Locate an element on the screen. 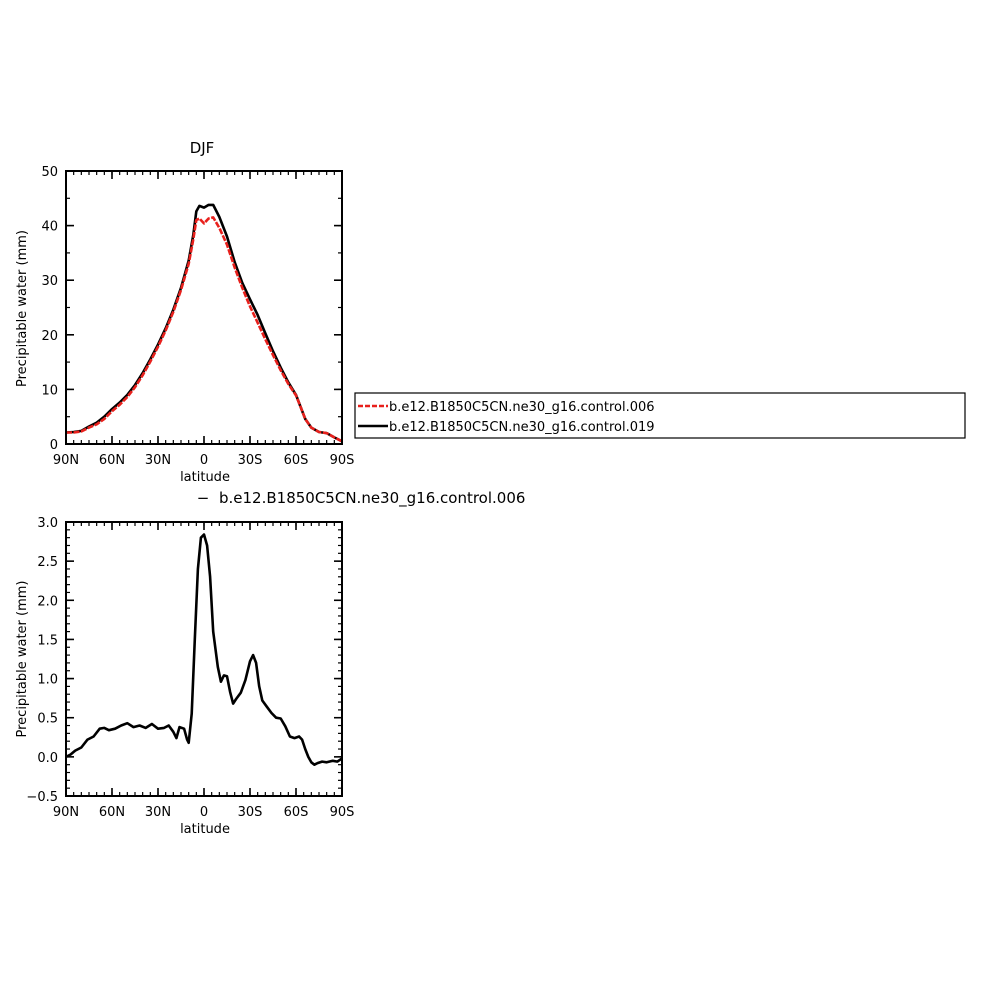 The width and height of the screenshot is (981, 981). legend-label-control-006: b.e12.B1850C5CN.ne30_g16.control.006 is located at coordinates (522, 407).